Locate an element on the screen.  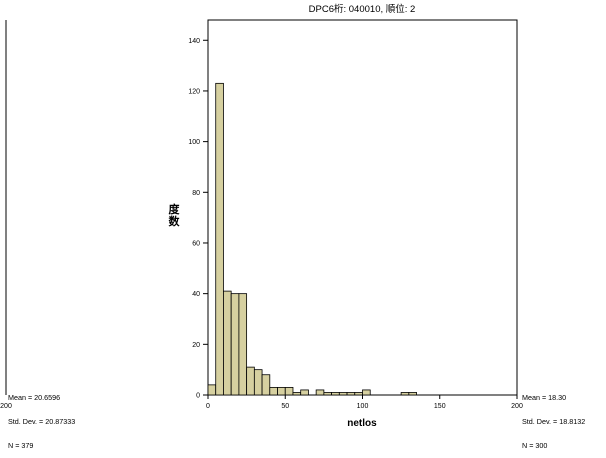
left-stat-n: N = 379 is located at coordinates (21, 445).